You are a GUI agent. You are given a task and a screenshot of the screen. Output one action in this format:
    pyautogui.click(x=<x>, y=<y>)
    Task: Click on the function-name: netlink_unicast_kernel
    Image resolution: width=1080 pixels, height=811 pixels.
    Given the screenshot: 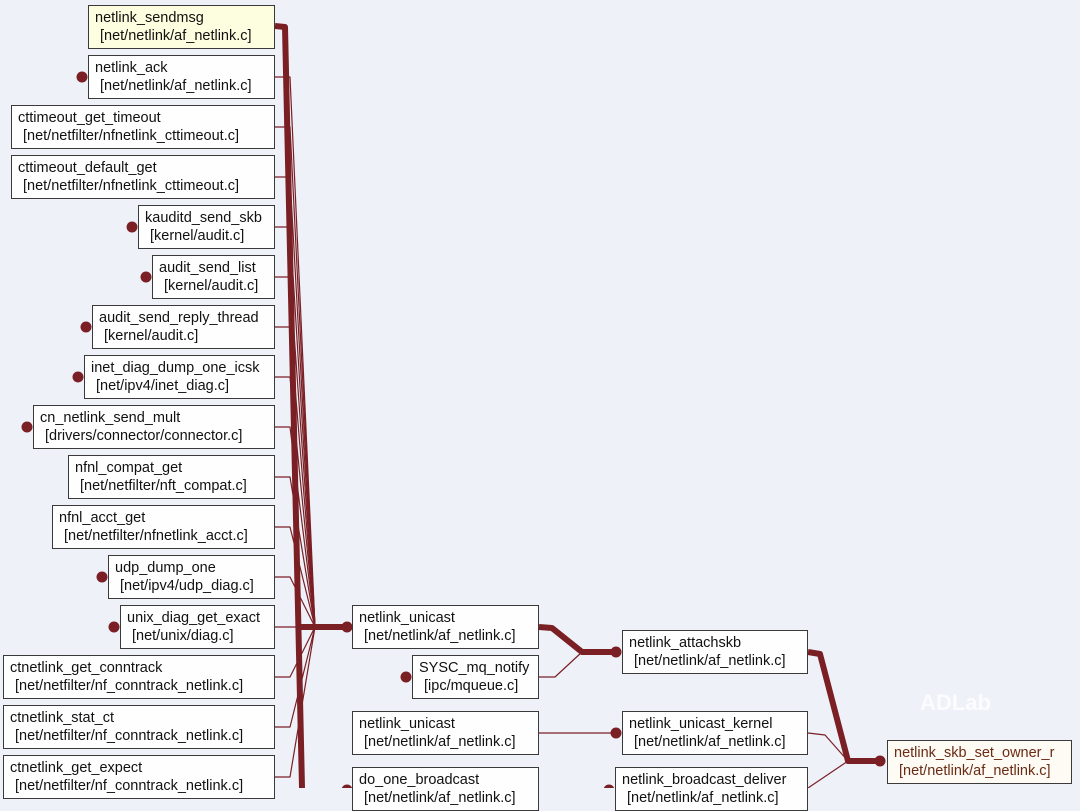 What is the action you would take?
    pyautogui.click(x=701, y=724)
    